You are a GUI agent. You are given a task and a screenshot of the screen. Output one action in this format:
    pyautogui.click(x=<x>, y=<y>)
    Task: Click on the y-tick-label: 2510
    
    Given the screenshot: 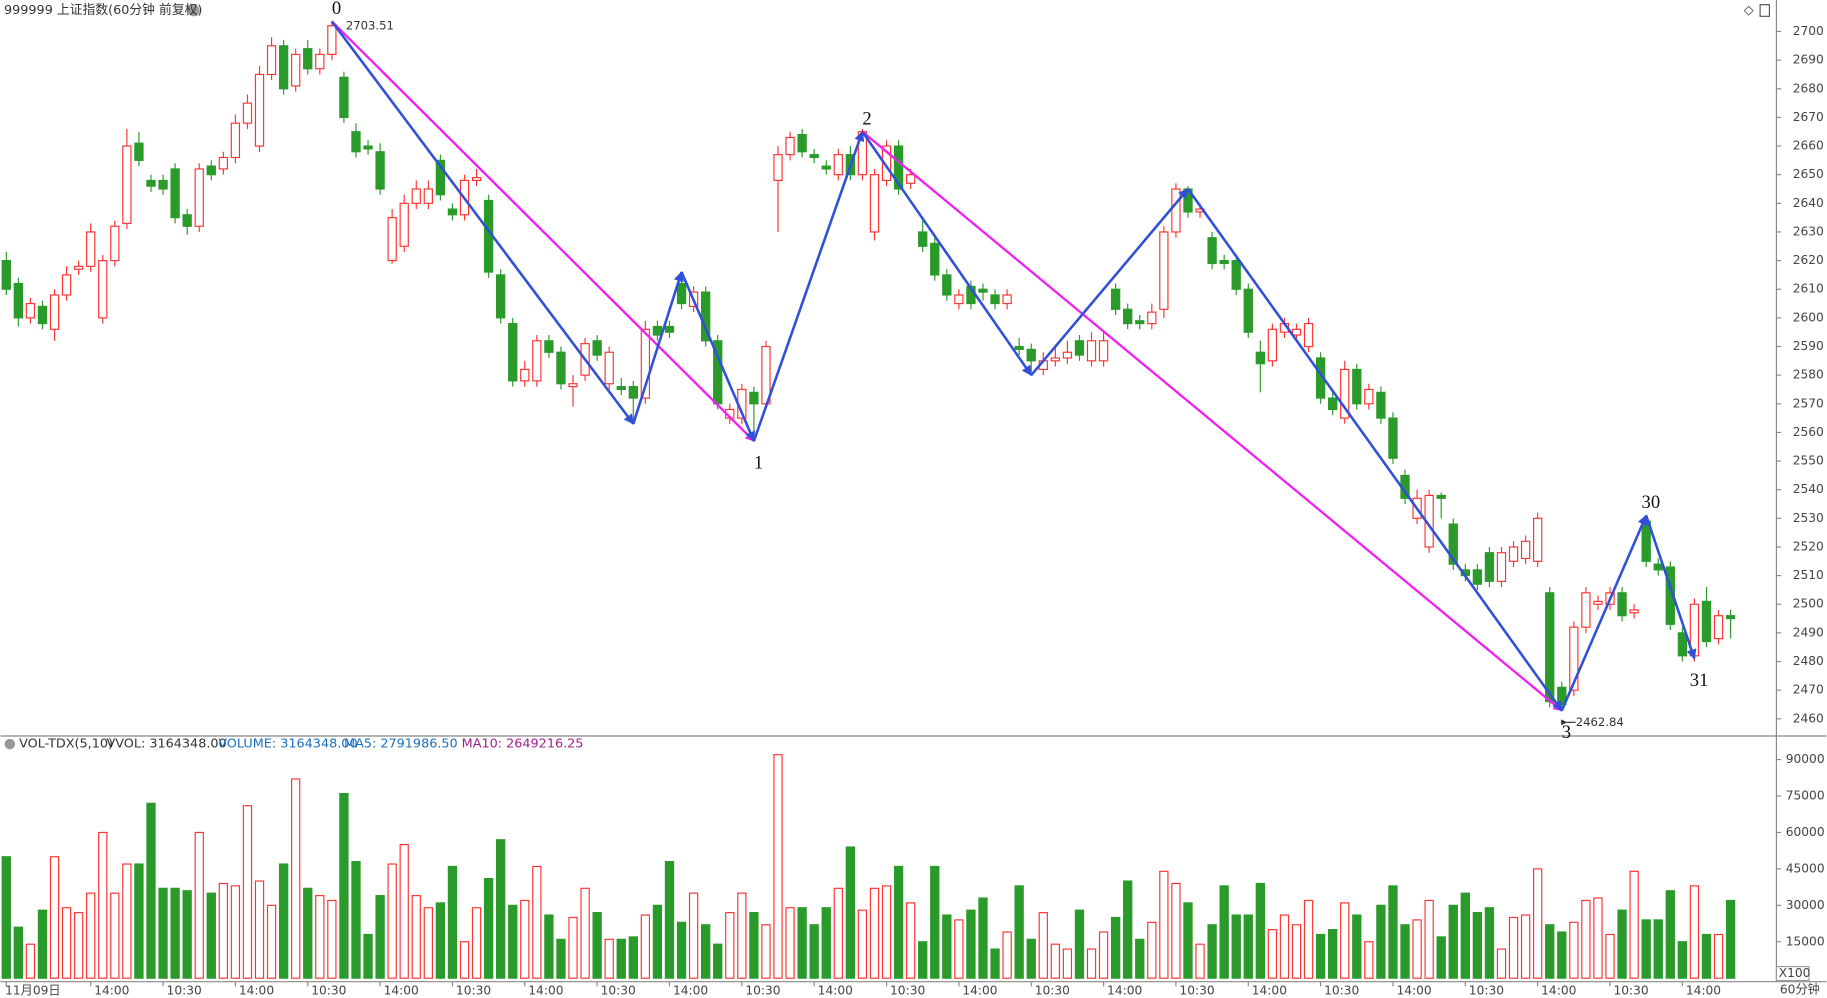 What is the action you would take?
    pyautogui.click(x=1808, y=575)
    